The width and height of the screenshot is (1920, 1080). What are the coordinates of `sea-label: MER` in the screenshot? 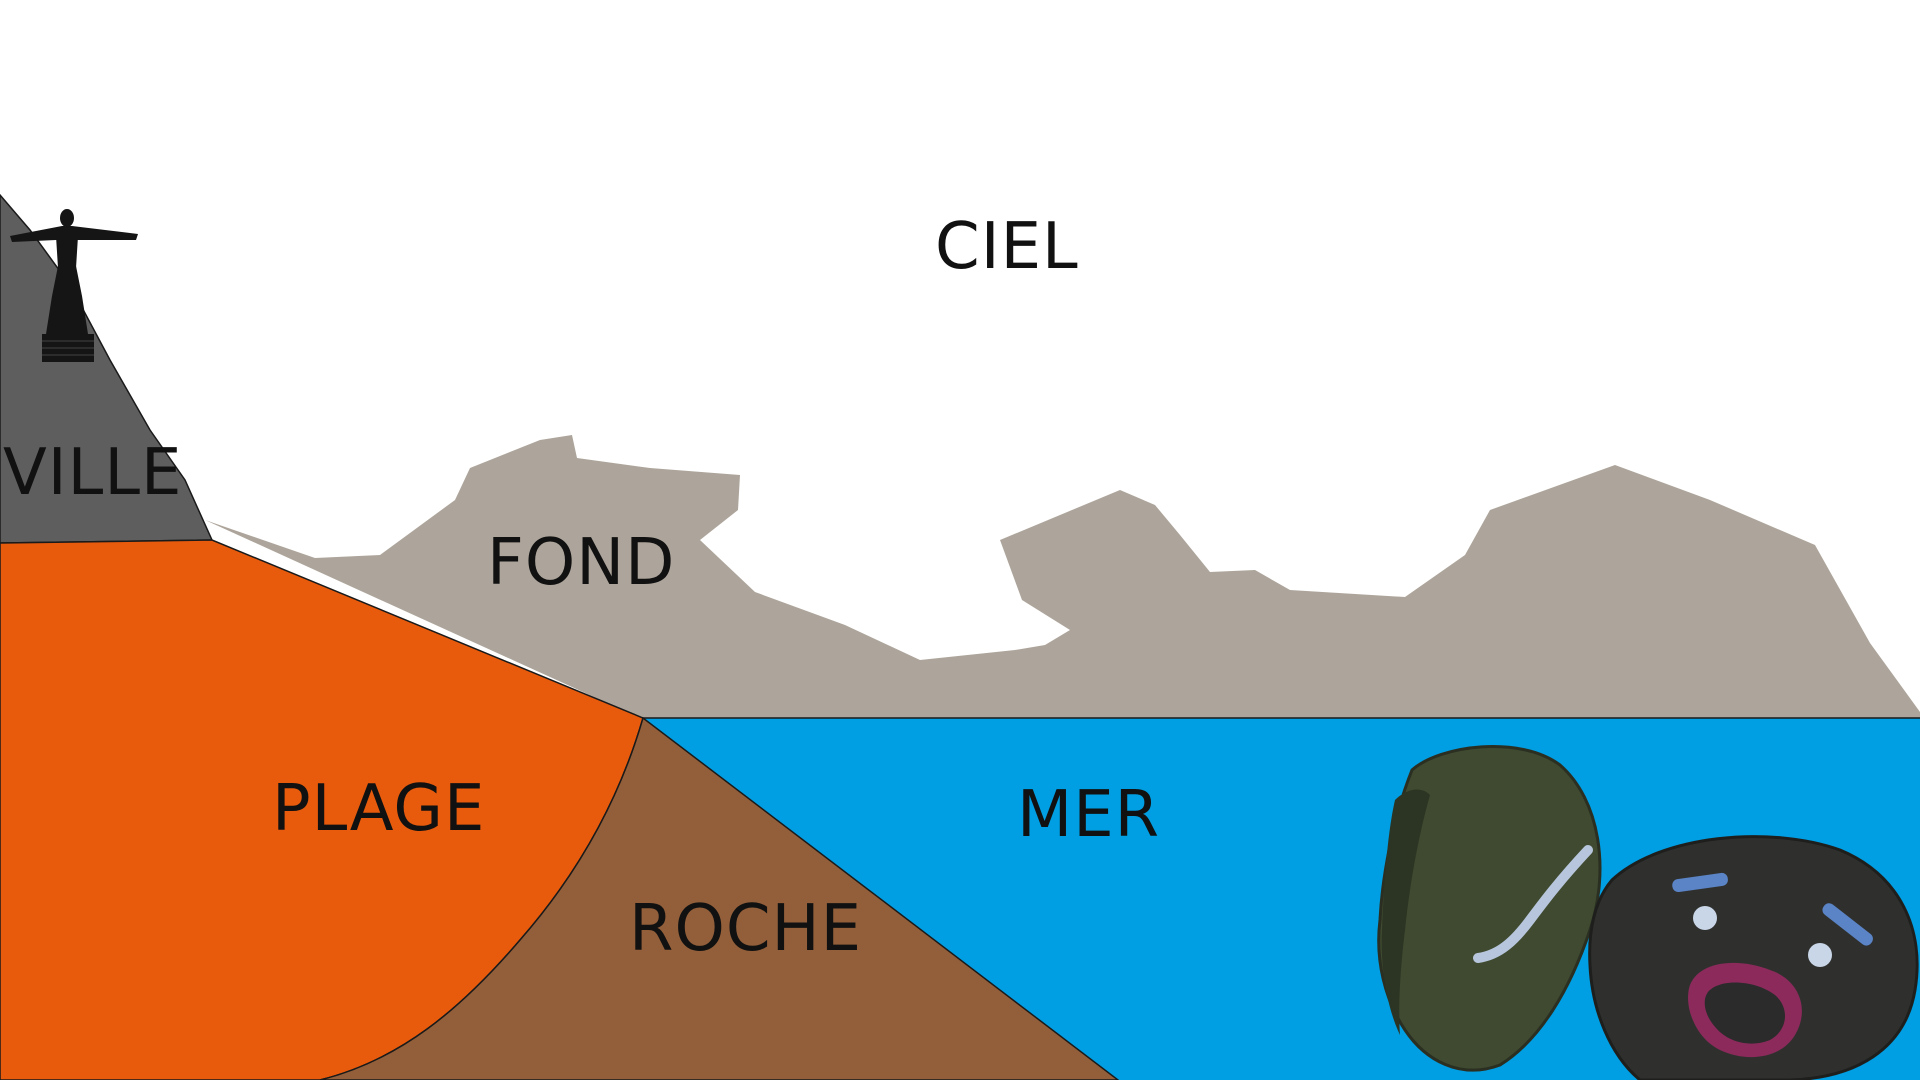 It's located at (1088, 815).